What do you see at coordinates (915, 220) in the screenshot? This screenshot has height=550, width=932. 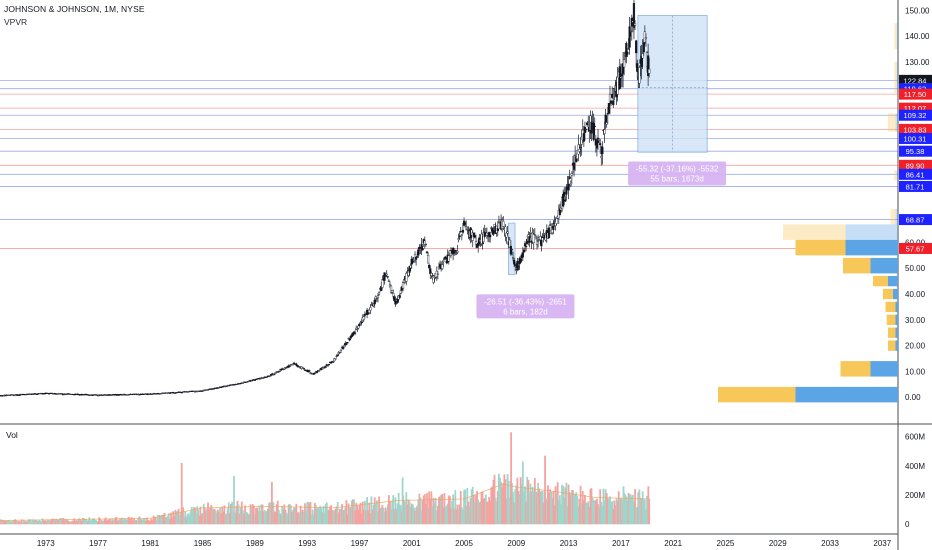 I see `price-tag-label: 68.87` at bounding box center [915, 220].